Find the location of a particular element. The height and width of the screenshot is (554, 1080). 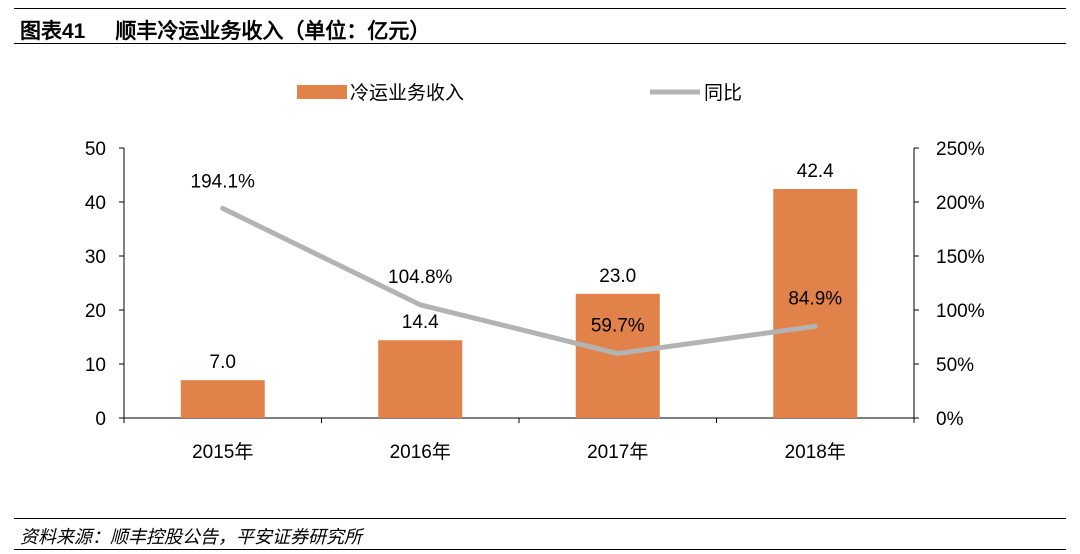

bar-data-label: 42.4 is located at coordinates (815, 171).